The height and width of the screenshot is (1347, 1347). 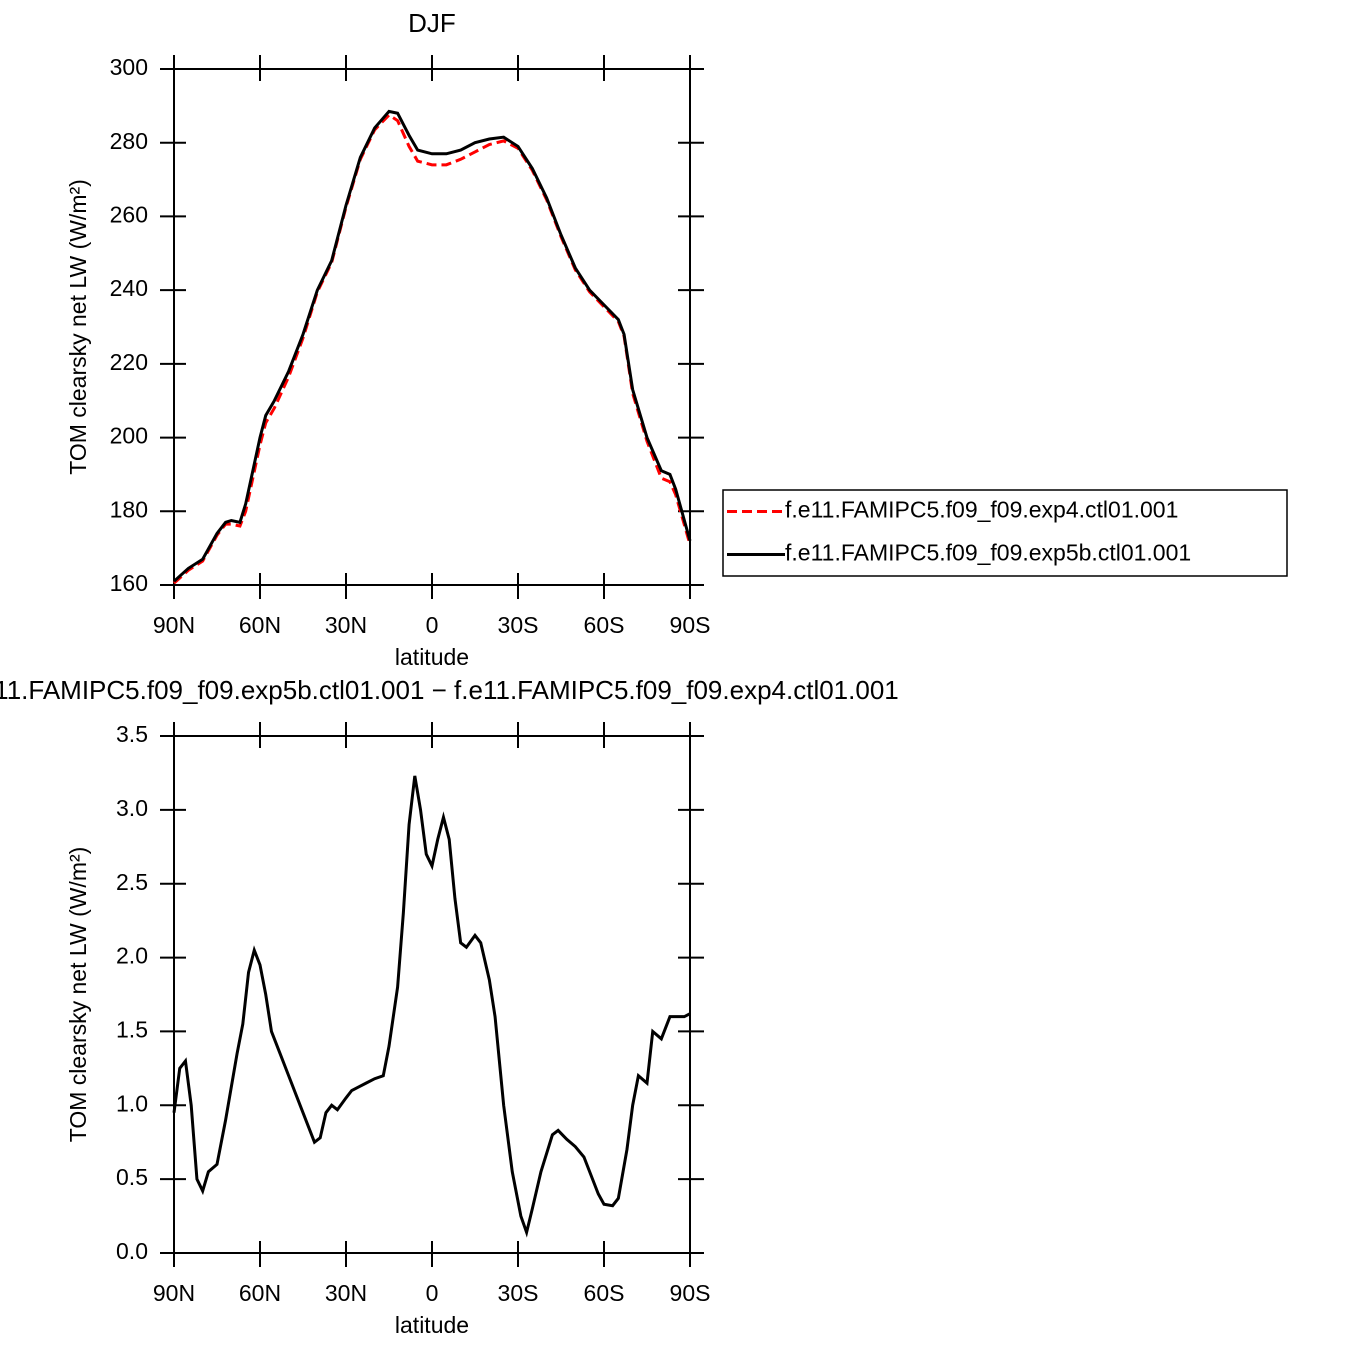 What do you see at coordinates (129, 215) in the screenshot?
I see `y-tick-label: 260` at bounding box center [129, 215].